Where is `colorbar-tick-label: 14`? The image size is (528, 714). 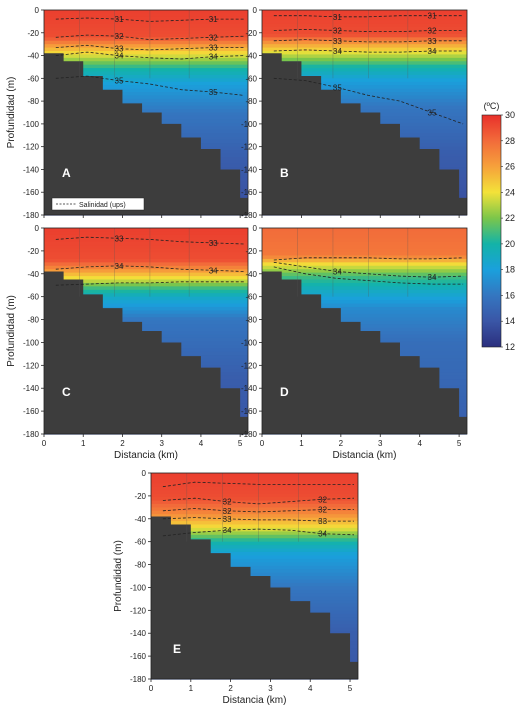 colorbar-tick-label: 14 is located at coordinates (510, 321).